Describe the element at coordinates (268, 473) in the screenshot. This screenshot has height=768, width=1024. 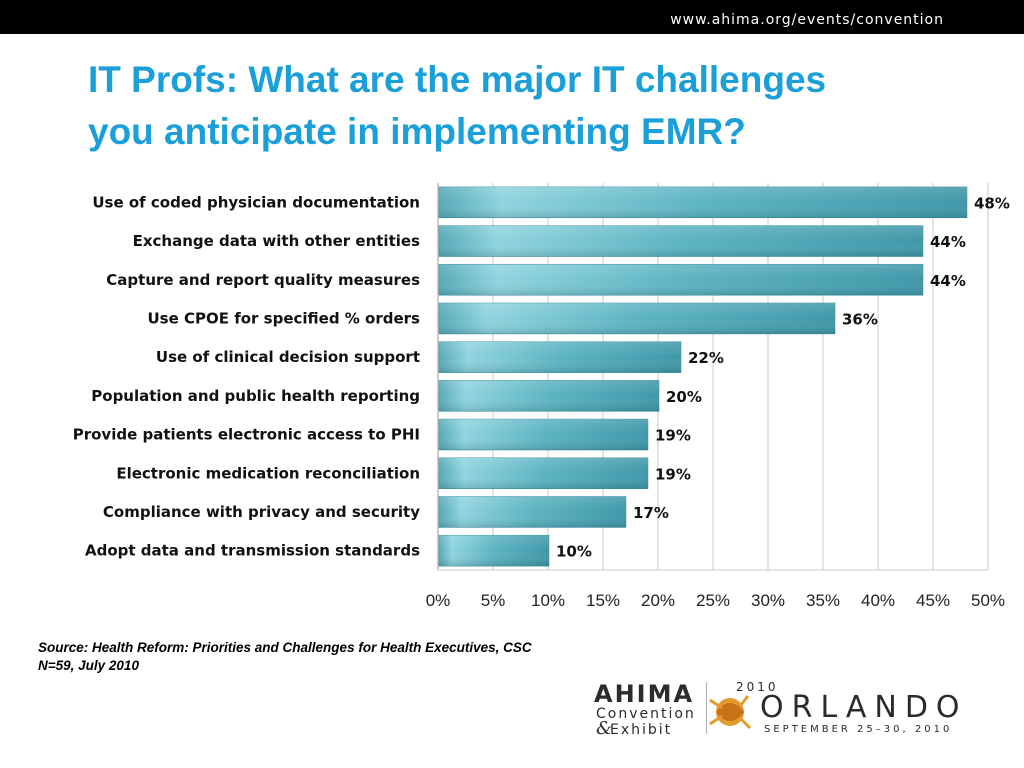
I see `category-label: Electronic medication reconciliation` at that location.